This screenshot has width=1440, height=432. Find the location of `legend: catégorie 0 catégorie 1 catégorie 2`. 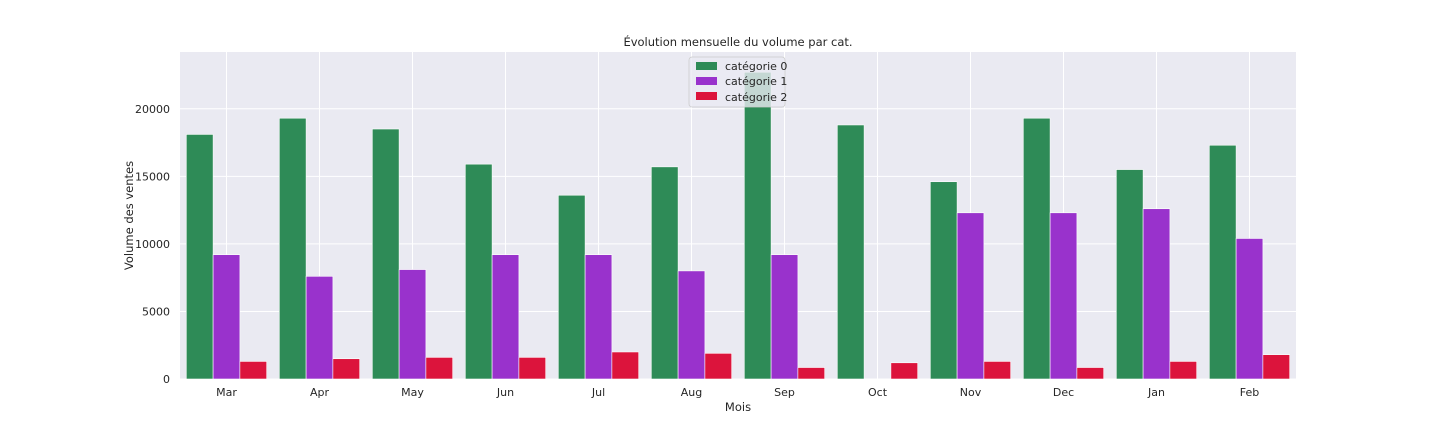

legend: catégorie 0 catégorie 1 catégorie 2 is located at coordinates (737, 82).